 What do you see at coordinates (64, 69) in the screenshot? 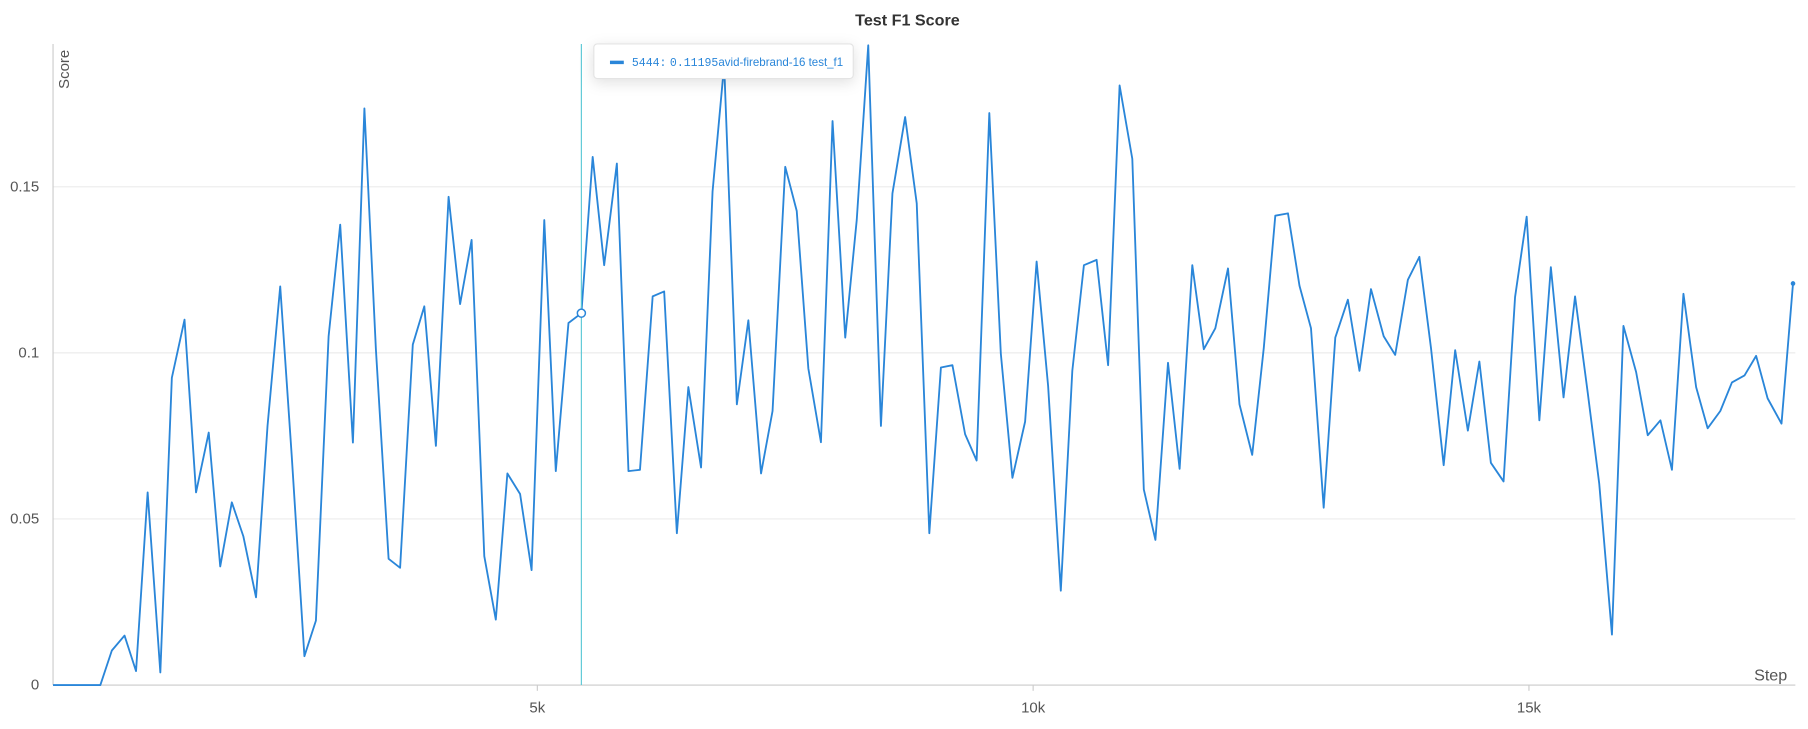
I see `y-axis-label: Score` at bounding box center [64, 69].